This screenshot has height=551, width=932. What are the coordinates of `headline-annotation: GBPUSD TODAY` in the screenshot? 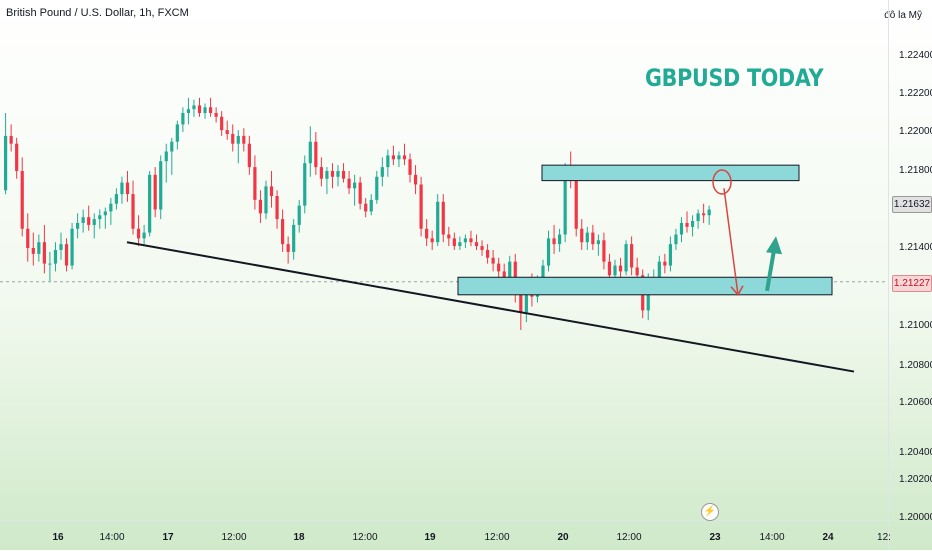 It's located at (734, 78).